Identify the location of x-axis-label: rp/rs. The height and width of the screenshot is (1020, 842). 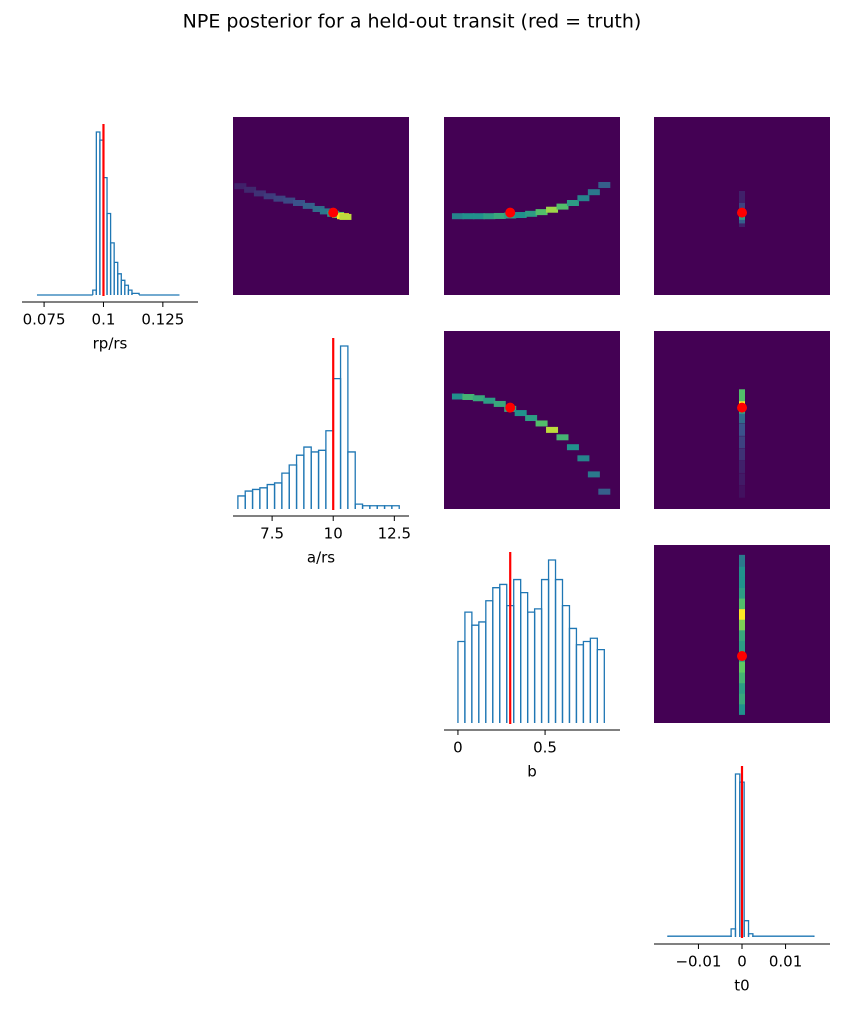
(110, 344).